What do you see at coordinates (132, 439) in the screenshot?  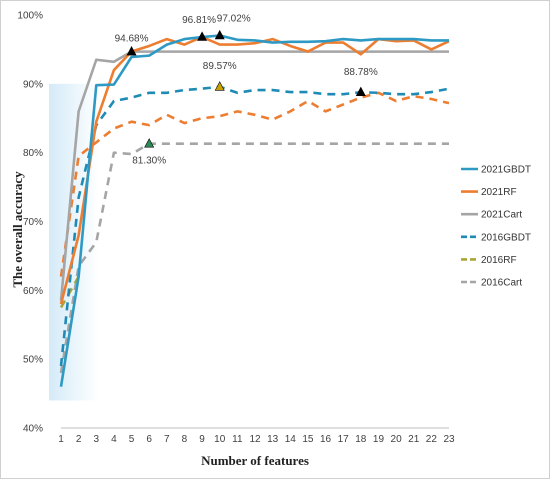 I see `x-tick-label: 5` at bounding box center [132, 439].